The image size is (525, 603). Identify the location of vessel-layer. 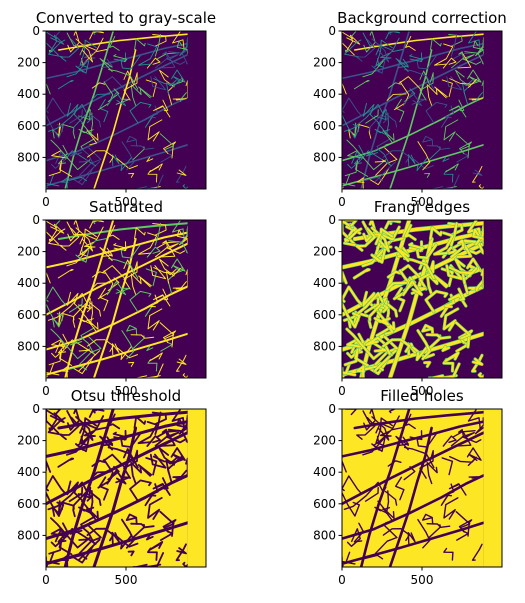
(413, 299).